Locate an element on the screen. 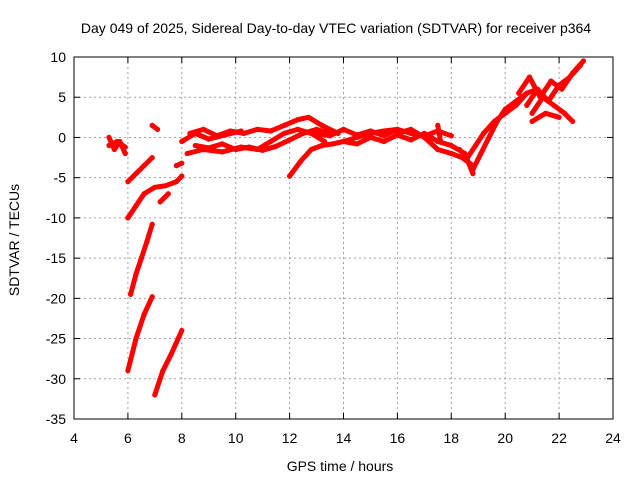 The width and height of the screenshot is (640, 480). y-tick-label: 0 is located at coordinates (62, 137).